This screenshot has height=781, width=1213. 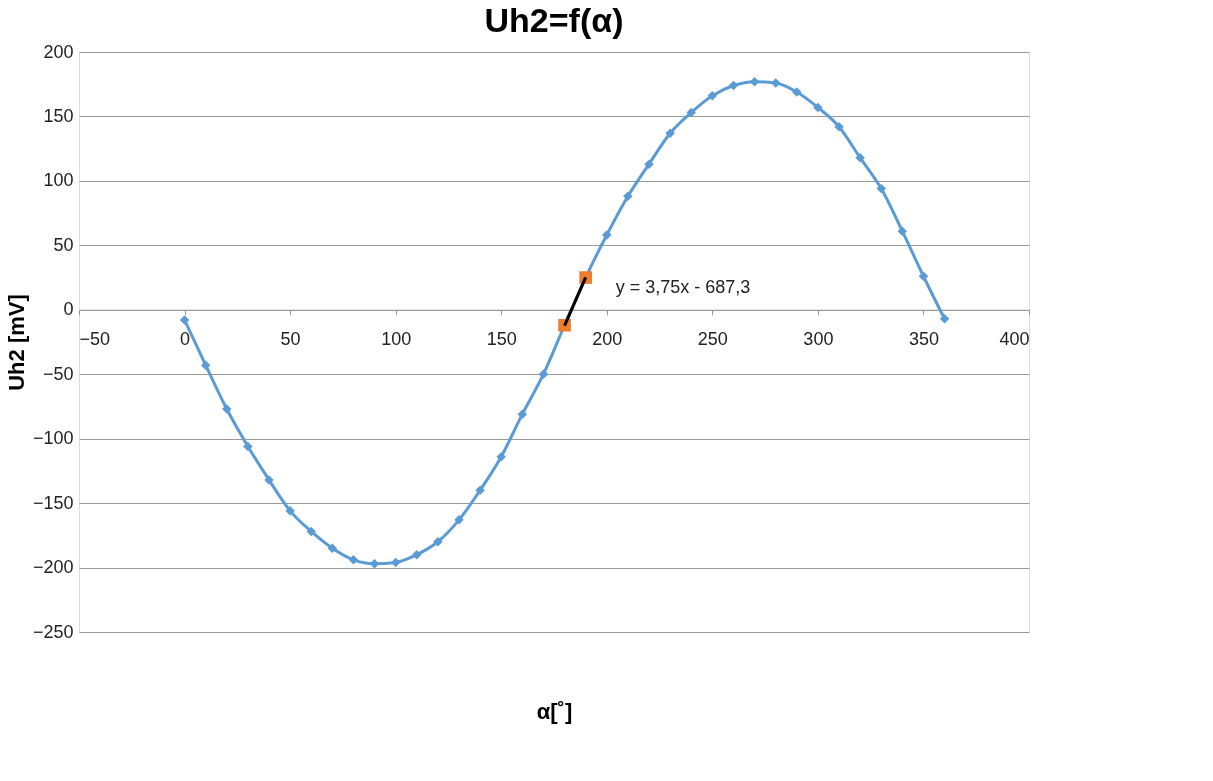 What do you see at coordinates (68, 309) in the screenshot?
I see `y-tick-label: 0` at bounding box center [68, 309].